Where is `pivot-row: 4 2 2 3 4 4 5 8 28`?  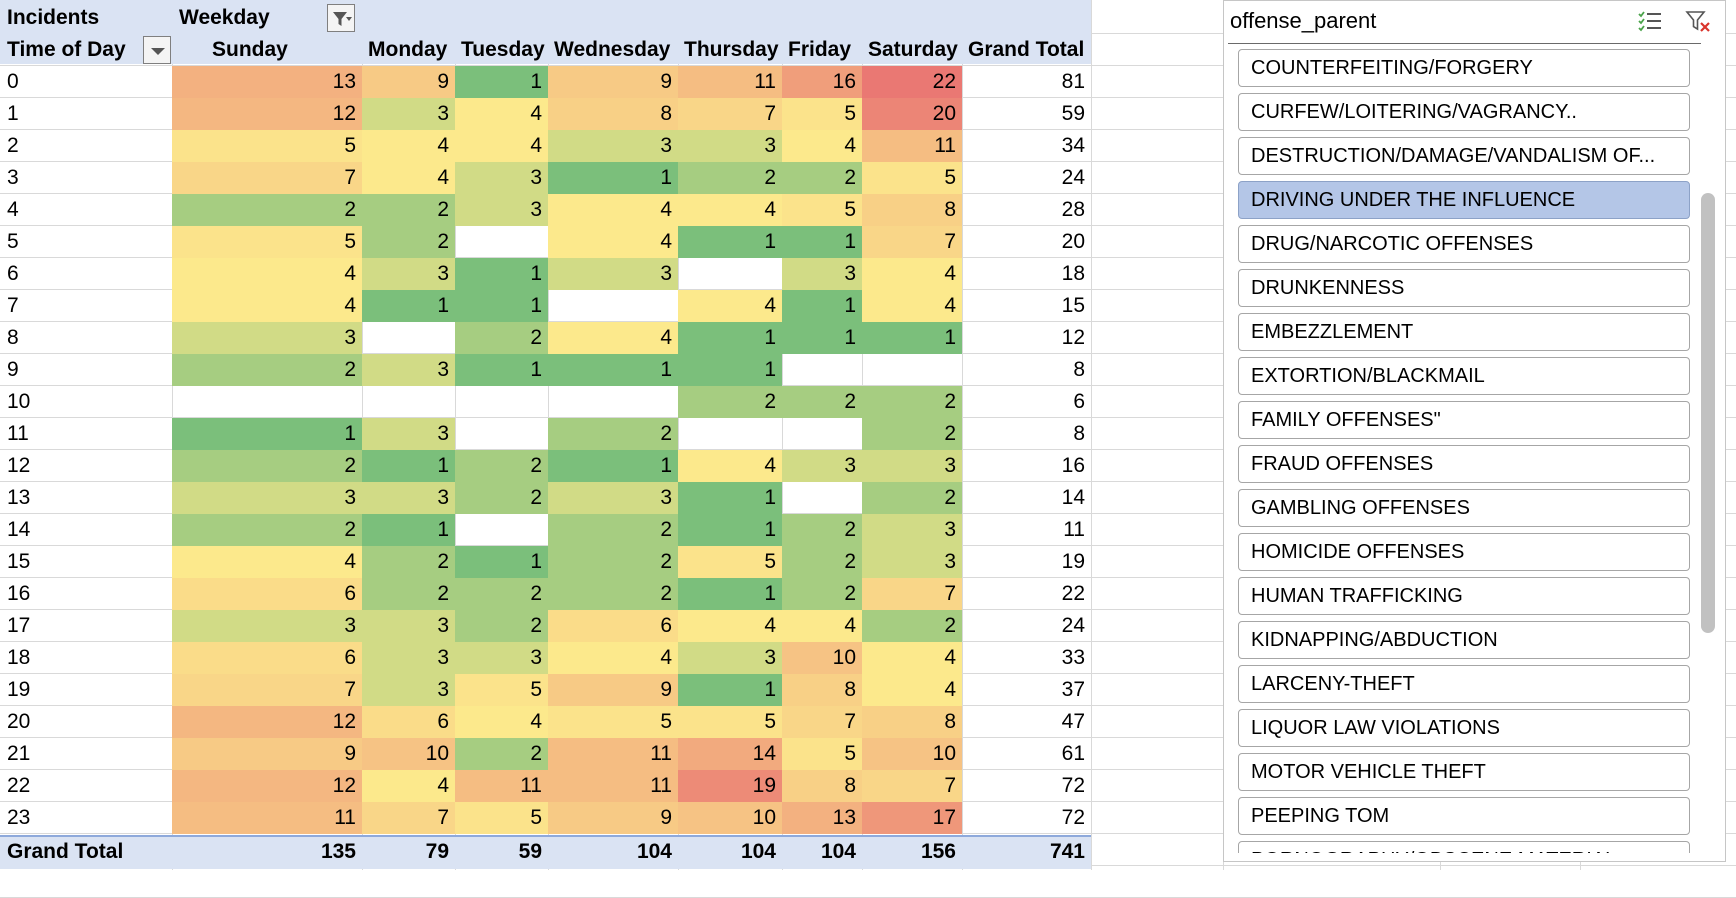
pivot-row: 4 2 2 3 4 4 5 8 28 is located at coordinates (545, 210).